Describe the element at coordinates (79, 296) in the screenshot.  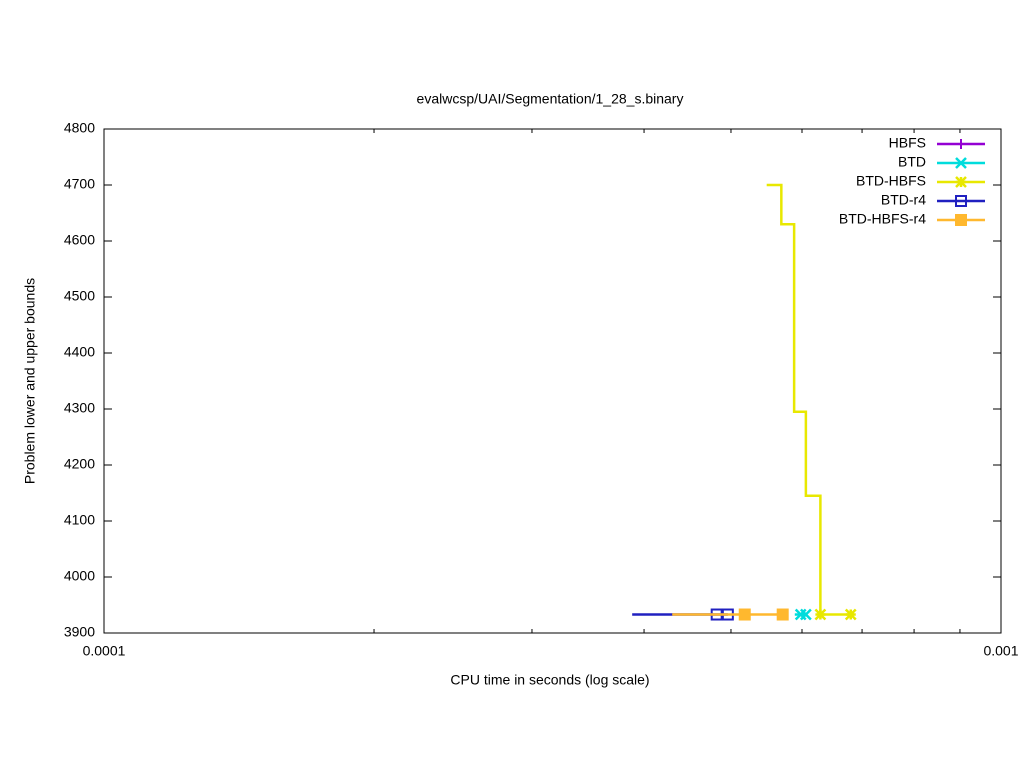
I see `y-tick-label: 4500` at that location.